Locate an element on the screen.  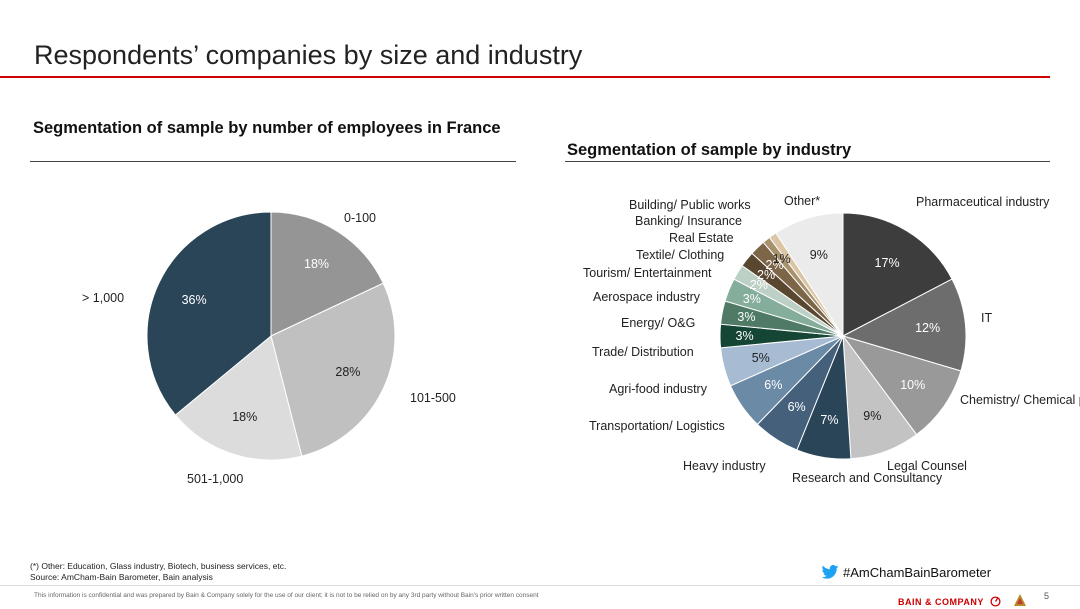
brand-logo: BAIN & COMPANY is located at coordinates (964, 601).